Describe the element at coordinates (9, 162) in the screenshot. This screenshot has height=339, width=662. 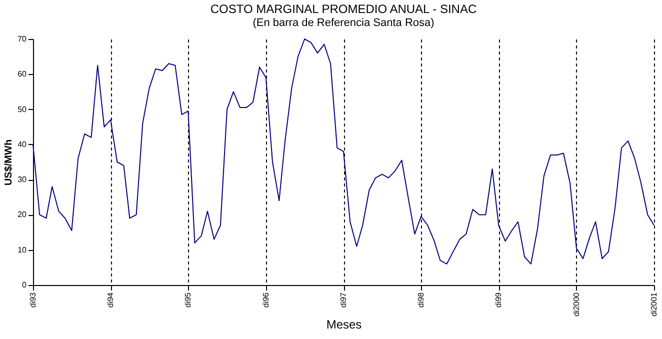
I see `y-axis-title: US$/MWh` at that location.